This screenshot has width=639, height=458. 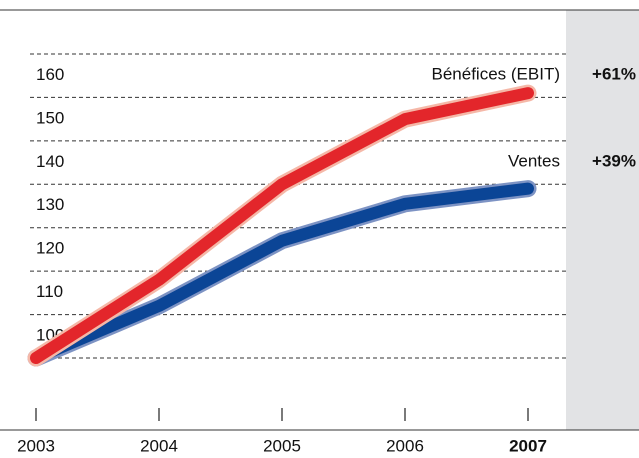 What do you see at coordinates (159, 445) in the screenshot?
I see `x-tick-label: 2004` at bounding box center [159, 445].